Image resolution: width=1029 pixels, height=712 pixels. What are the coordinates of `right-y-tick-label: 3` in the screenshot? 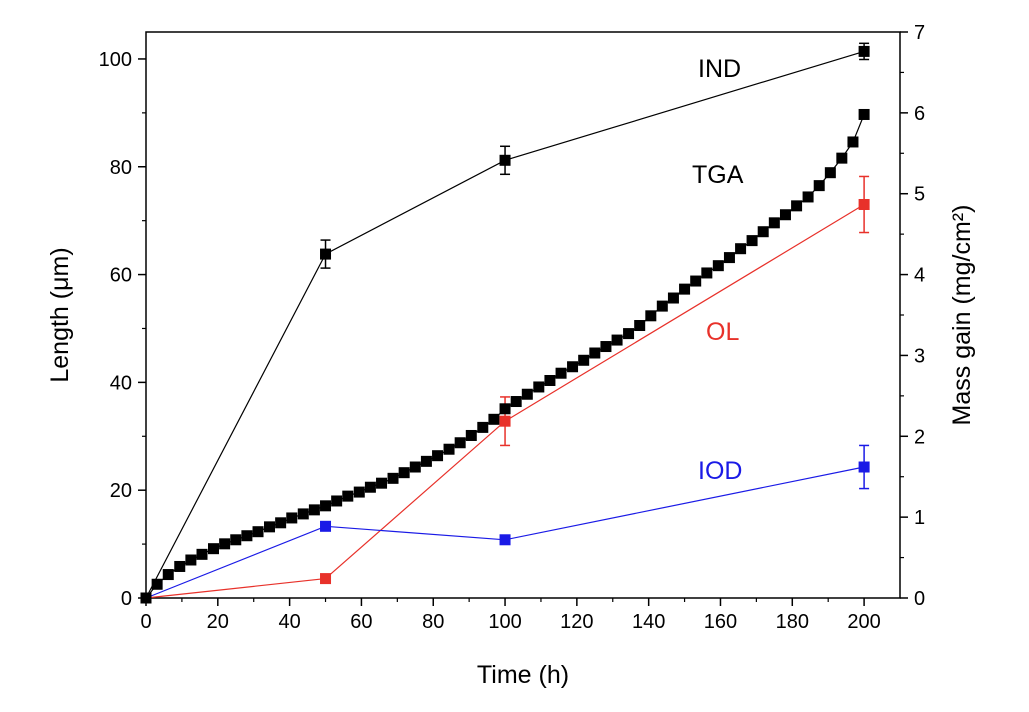 It's located at (919, 356).